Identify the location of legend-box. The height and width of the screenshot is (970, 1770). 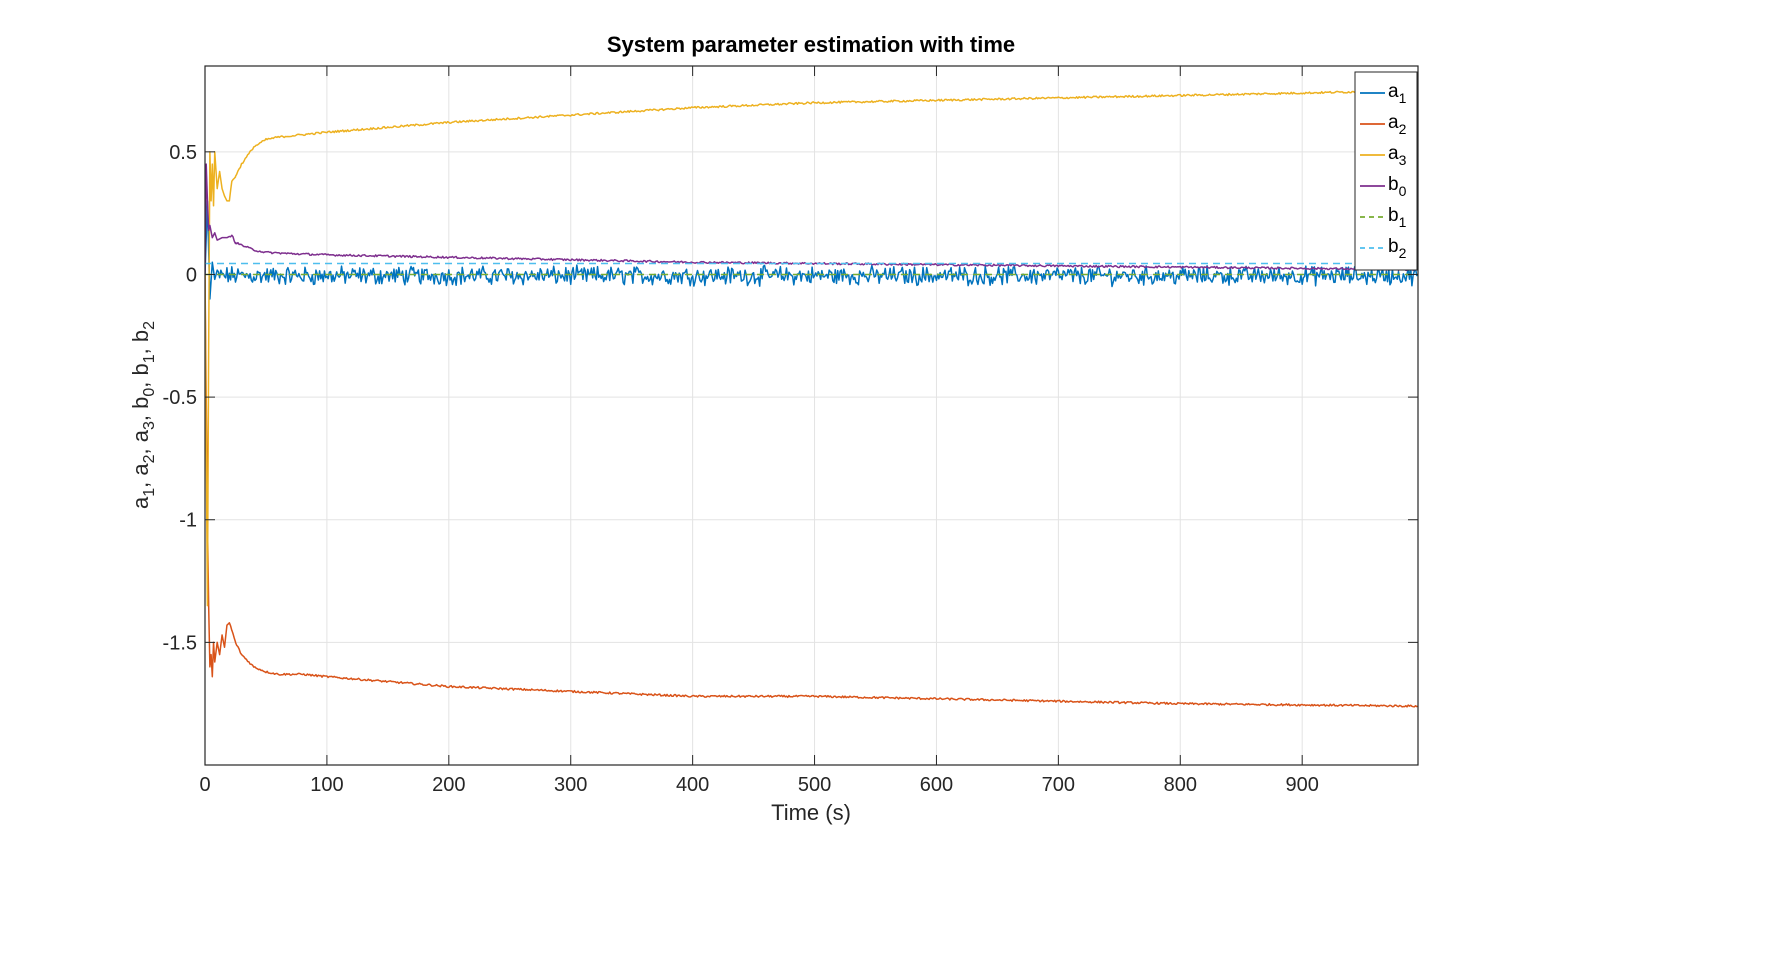
(1386, 171).